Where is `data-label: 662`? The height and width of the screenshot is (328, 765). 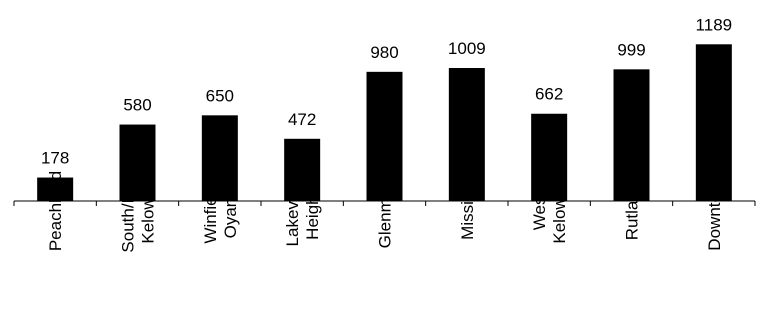 data-label: 662 is located at coordinates (549, 94).